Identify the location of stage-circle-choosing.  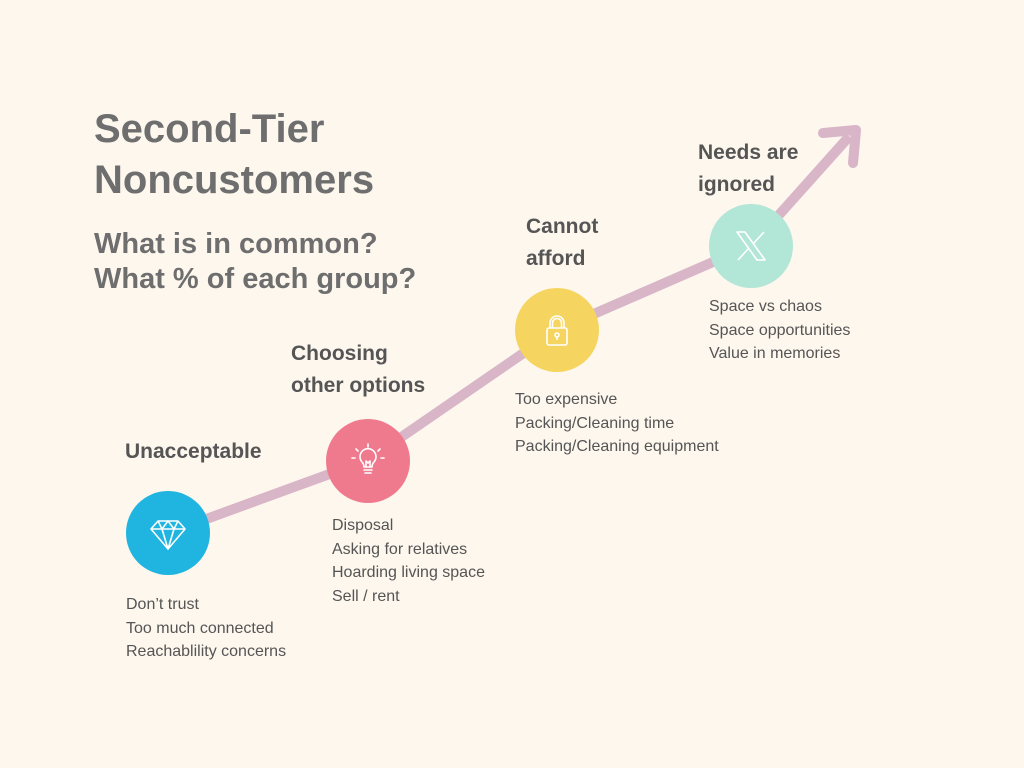
(368, 461).